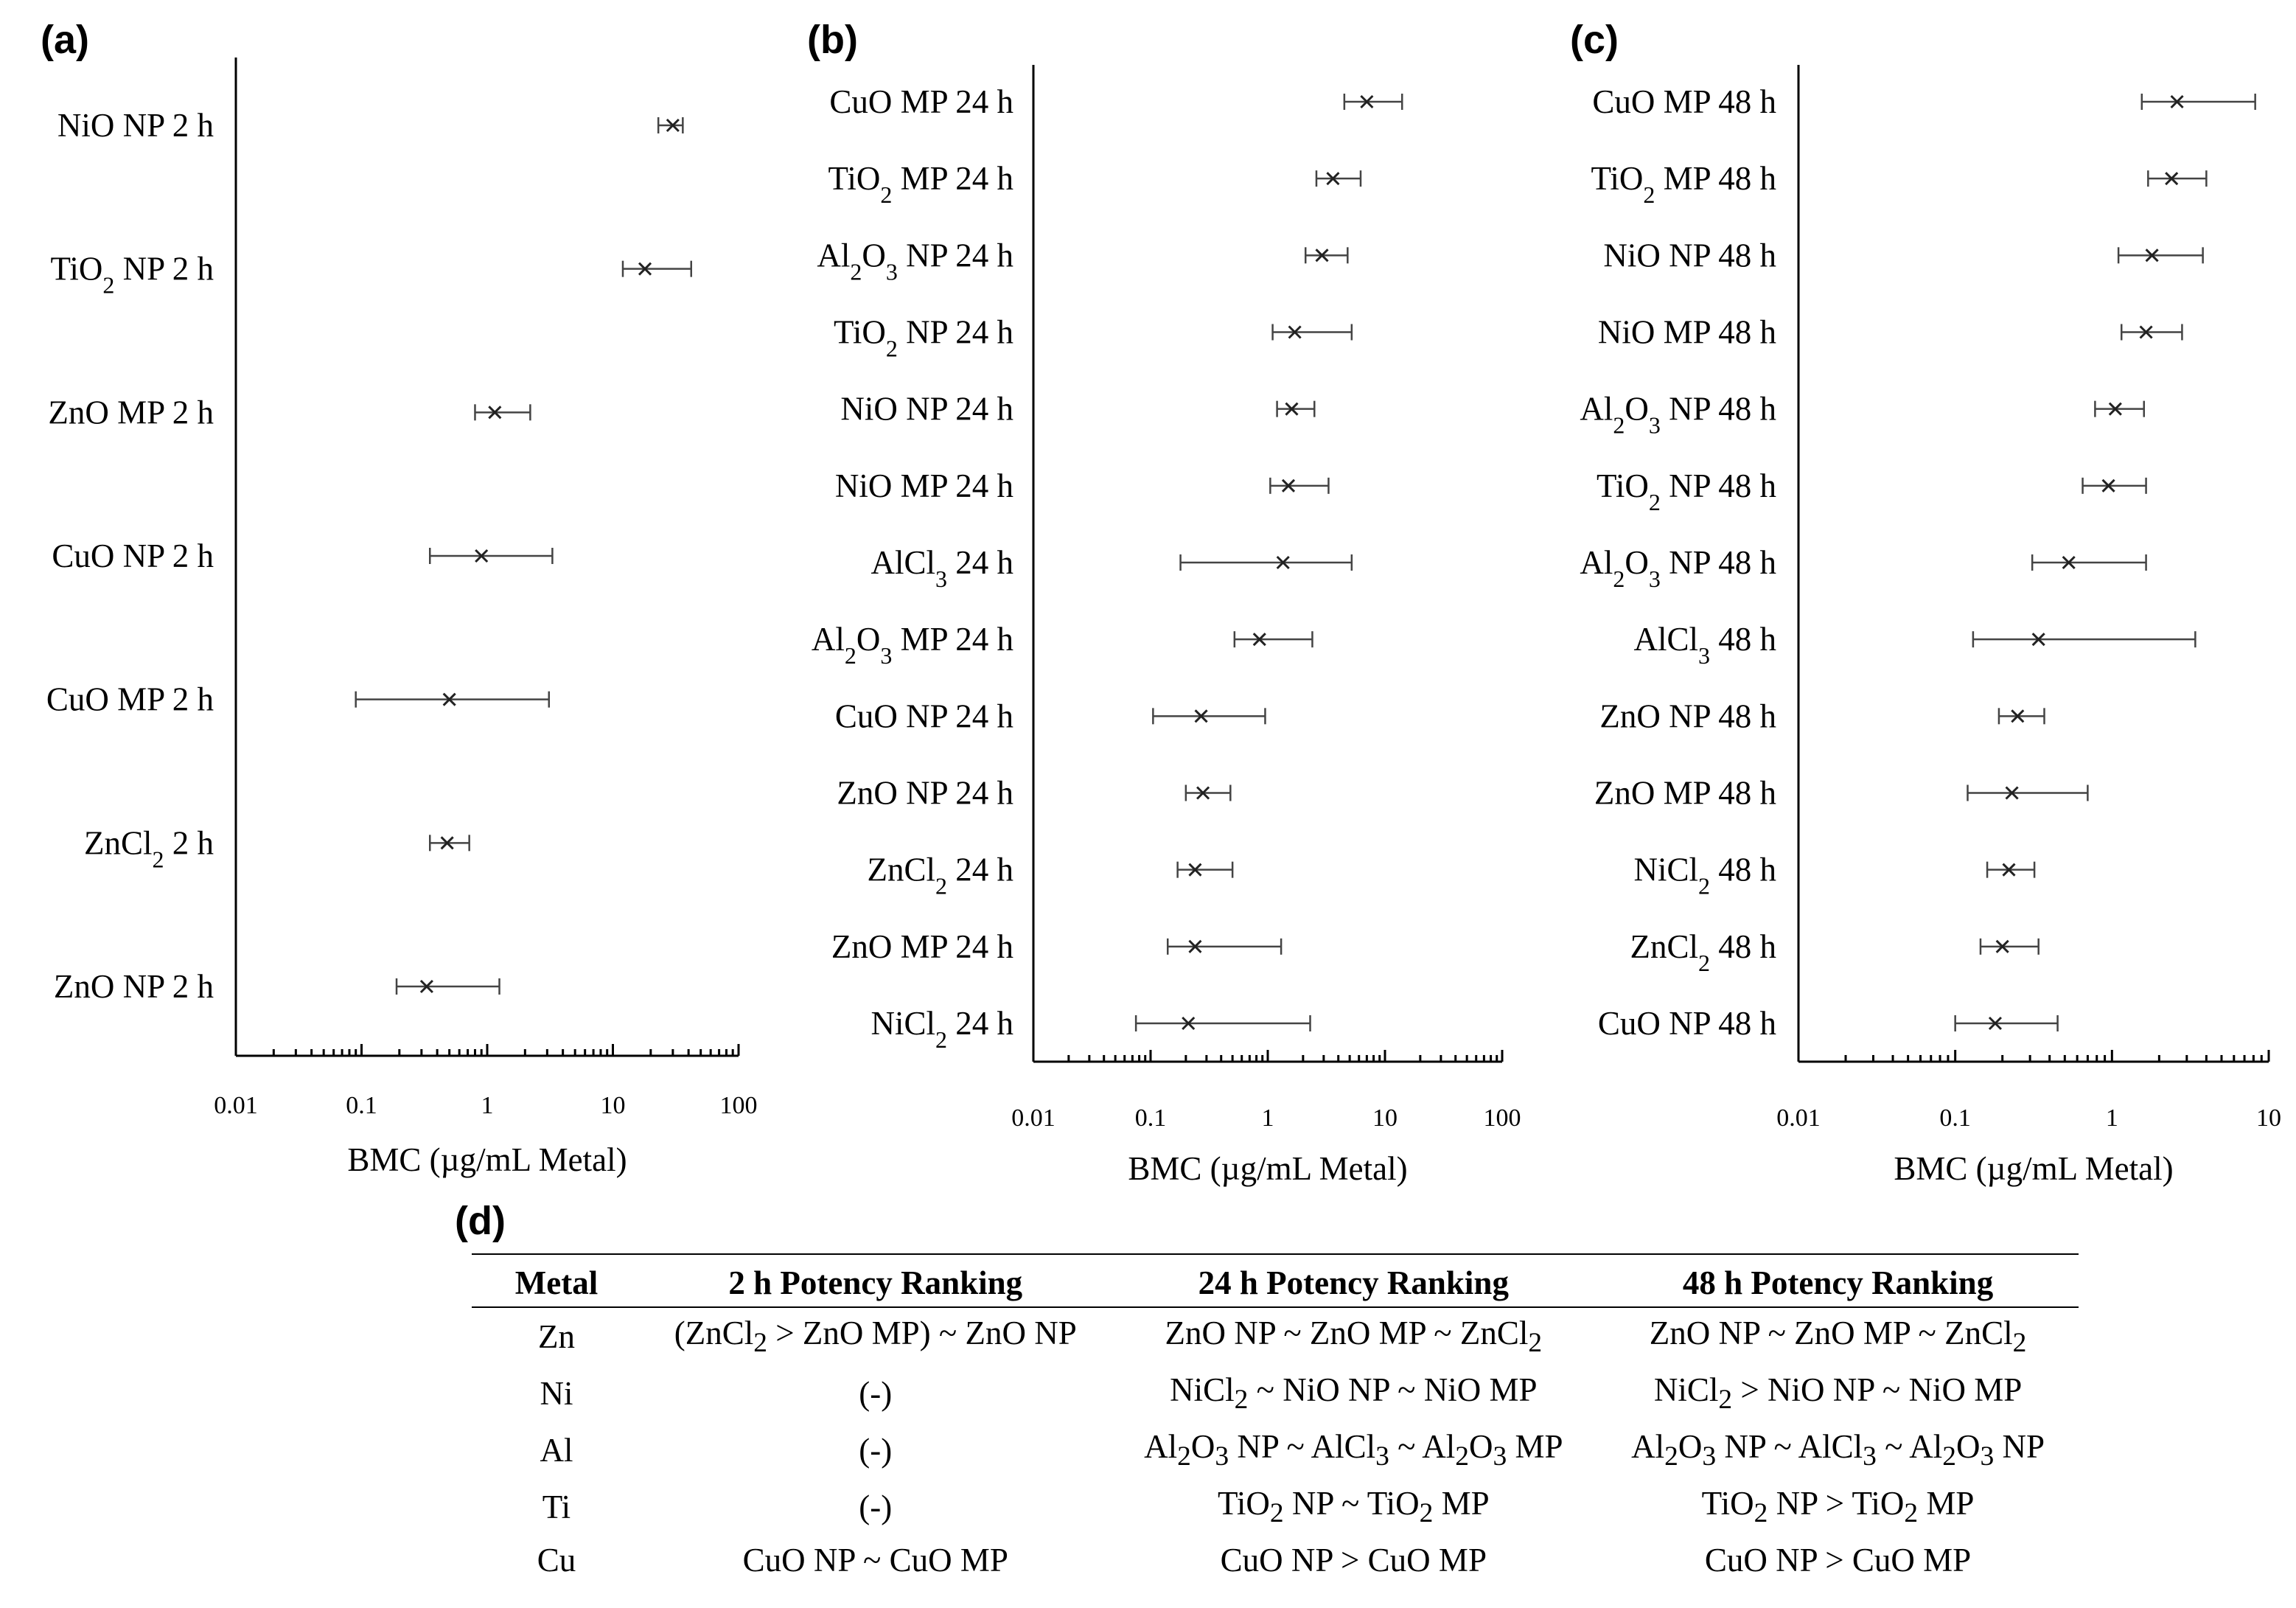 The width and height of the screenshot is (2296, 1608). What do you see at coordinates (912, 645) in the screenshot?
I see `category-label: Al2O3 MP 24 h` at bounding box center [912, 645].